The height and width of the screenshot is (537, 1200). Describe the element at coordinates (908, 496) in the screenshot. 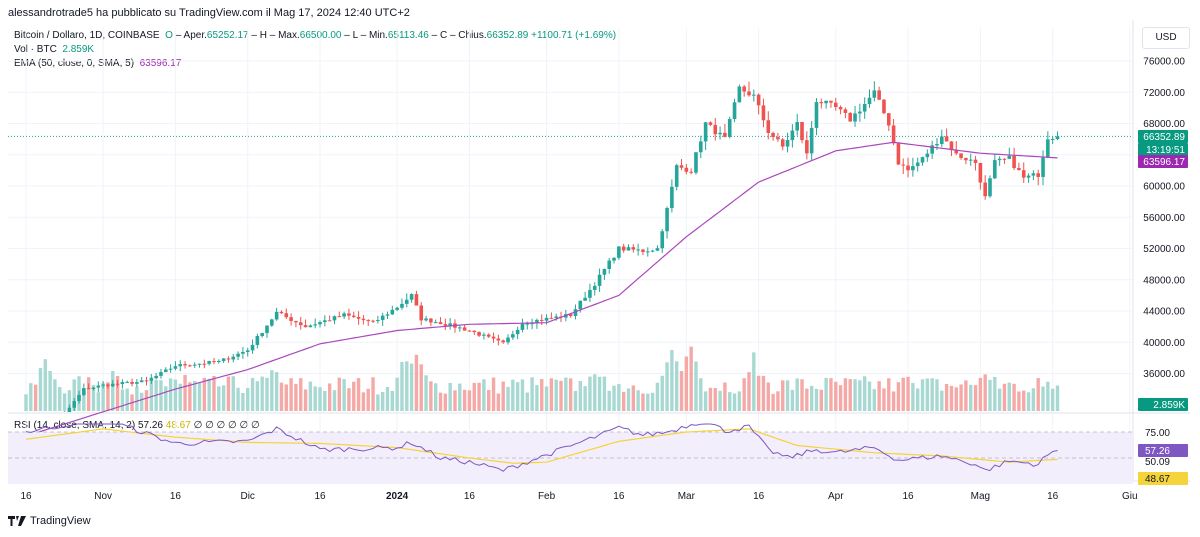

I see `time-tick-label: 16` at that location.